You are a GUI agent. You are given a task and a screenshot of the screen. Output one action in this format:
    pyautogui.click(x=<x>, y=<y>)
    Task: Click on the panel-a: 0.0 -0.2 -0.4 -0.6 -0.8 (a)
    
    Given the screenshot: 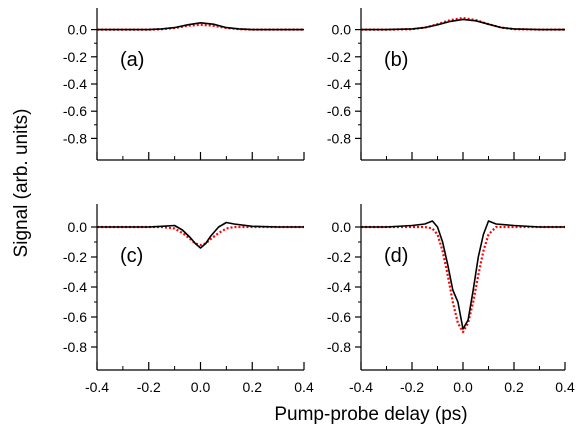 What is the action you would take?
    pyautogui.click(x=184, y=84)
    